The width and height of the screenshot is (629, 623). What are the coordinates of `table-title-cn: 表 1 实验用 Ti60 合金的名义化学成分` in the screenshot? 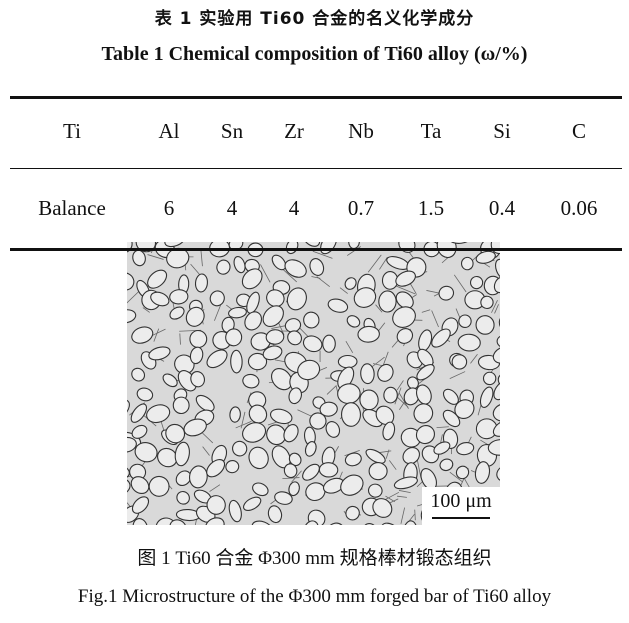 It's located at (314, 19).